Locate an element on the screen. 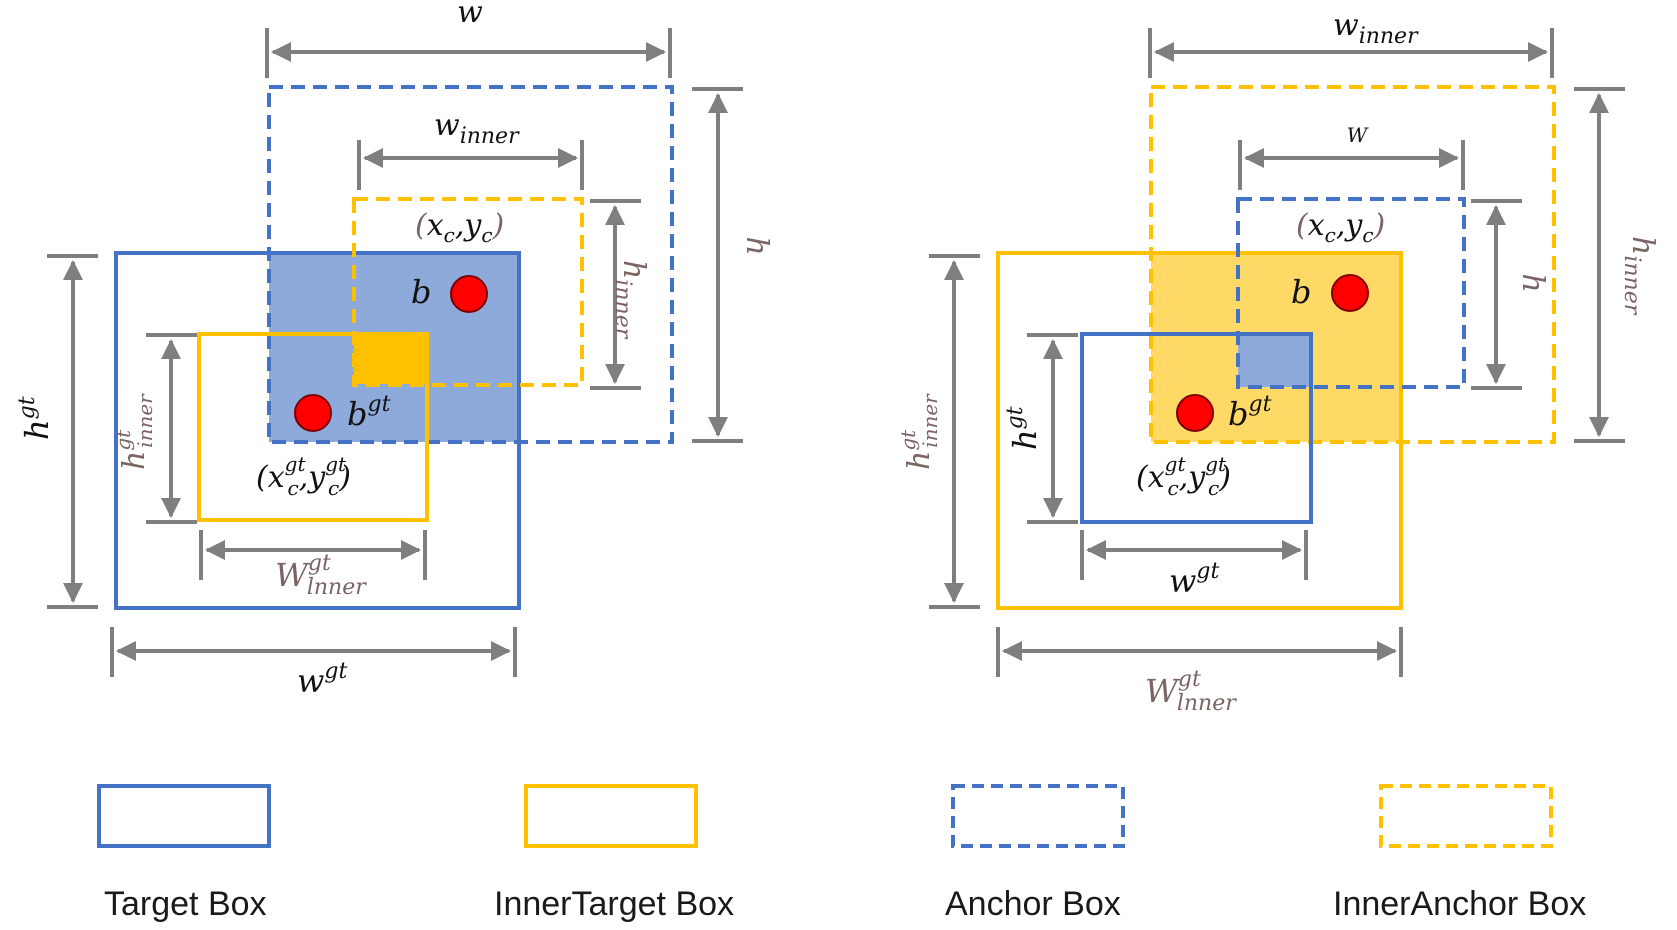 The image size is (1677, 930). left-label-w-gt-inner: Wgt lnner is located at coordinates (321, 575).